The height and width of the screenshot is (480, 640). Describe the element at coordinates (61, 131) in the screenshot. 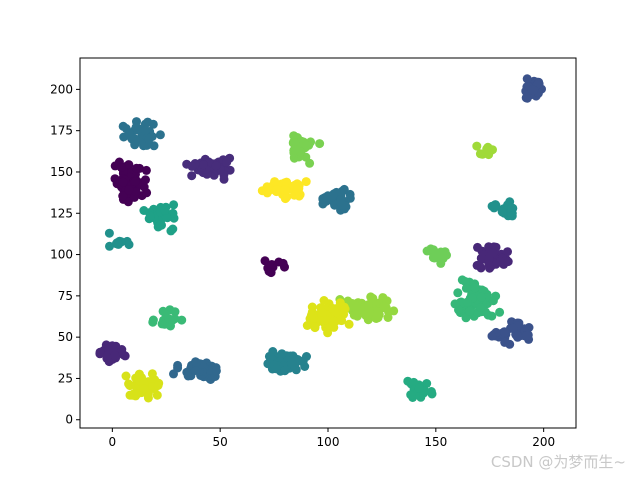

I see `y-tick-label: 175` at that location.